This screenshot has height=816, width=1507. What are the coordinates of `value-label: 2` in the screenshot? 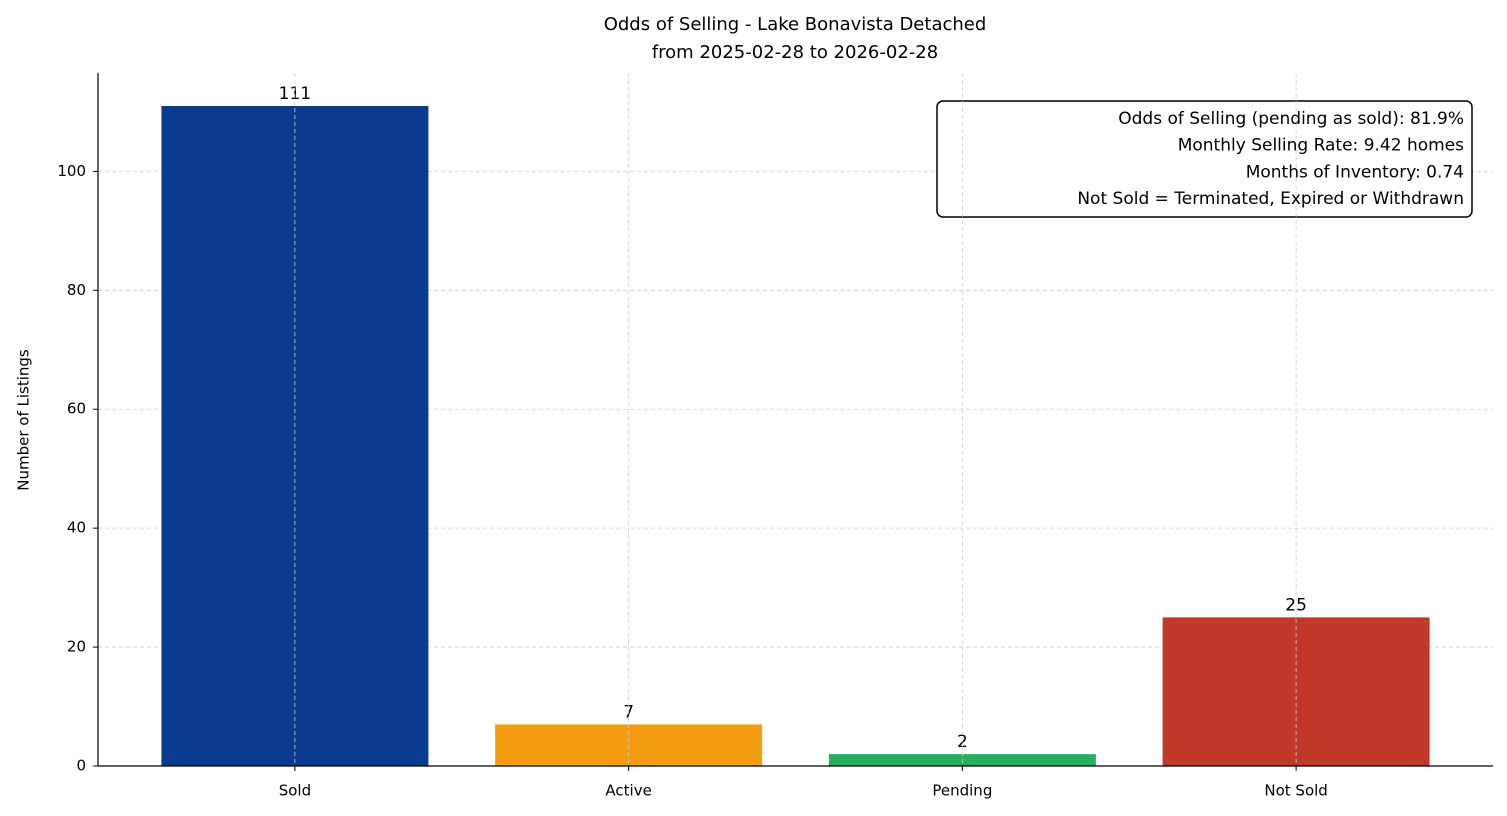 It's located at (962, 742).